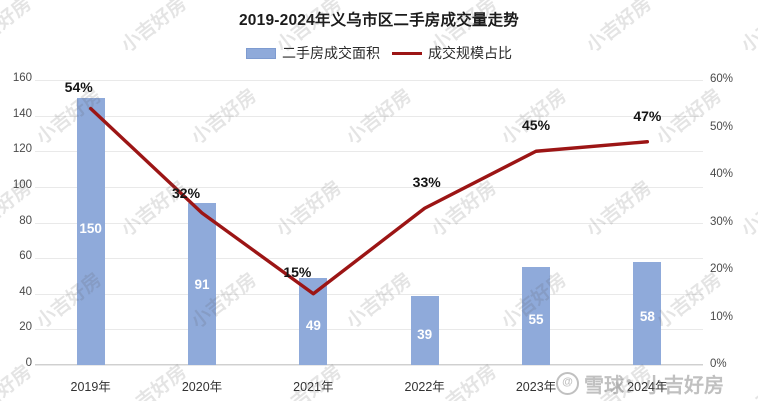 The width and height of the screenshot is (758, 401). What do you see at coordinates (536, 320) in the screenshot?
I see `bar-value-label: 55` at bounding box center [536, 320].